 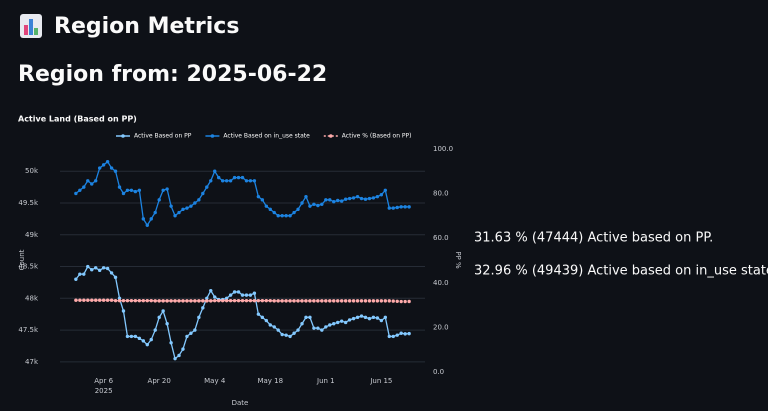 I want to click on y2-tick-label: 20.0, so click(x=441, y=327).